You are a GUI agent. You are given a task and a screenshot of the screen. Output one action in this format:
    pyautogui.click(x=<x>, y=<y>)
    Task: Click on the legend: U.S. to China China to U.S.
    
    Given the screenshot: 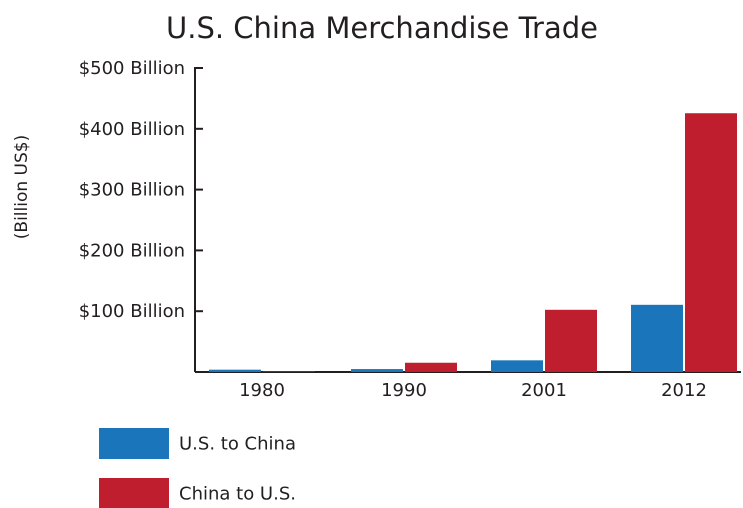 What is the action you would take?
    pyautogui.click(x=197, y=468)
    